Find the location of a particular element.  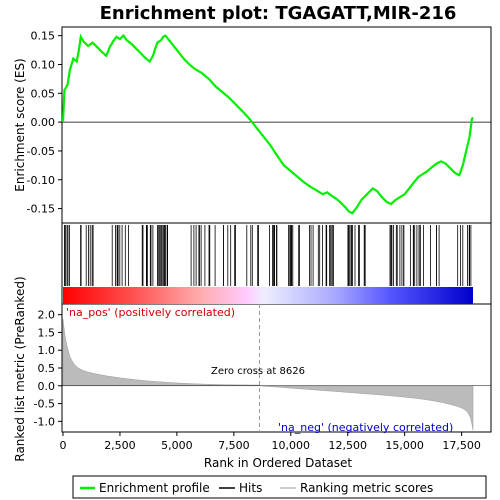

hit-marks is located at coordinates (268, 255).